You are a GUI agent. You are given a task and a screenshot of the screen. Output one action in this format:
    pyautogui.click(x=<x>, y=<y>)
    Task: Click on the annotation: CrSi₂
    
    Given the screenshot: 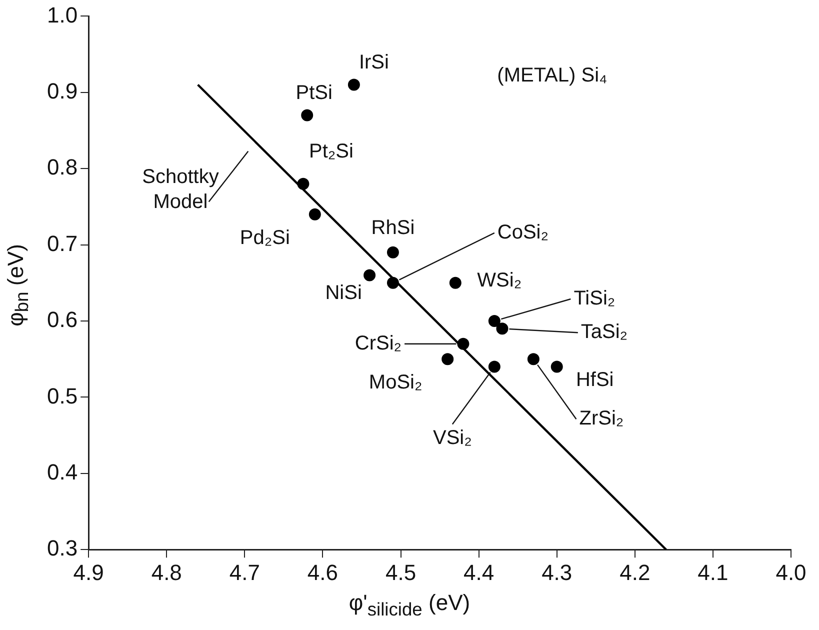 What is the action you would take?
    pyautogui.click(x=378, y=343)
    